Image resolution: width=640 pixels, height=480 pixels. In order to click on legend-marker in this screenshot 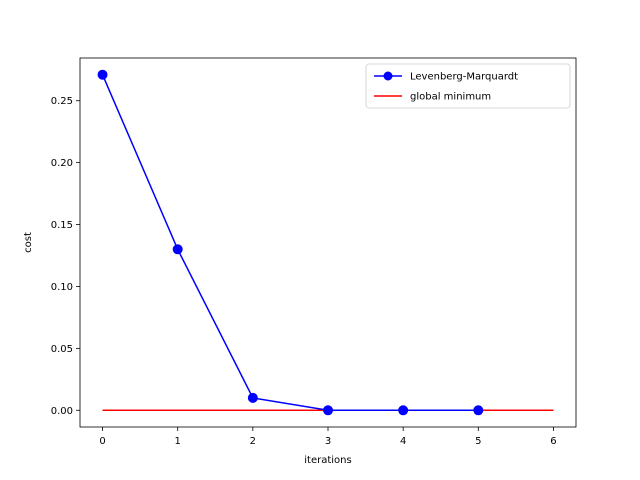, I will do `click(388, 76)`.